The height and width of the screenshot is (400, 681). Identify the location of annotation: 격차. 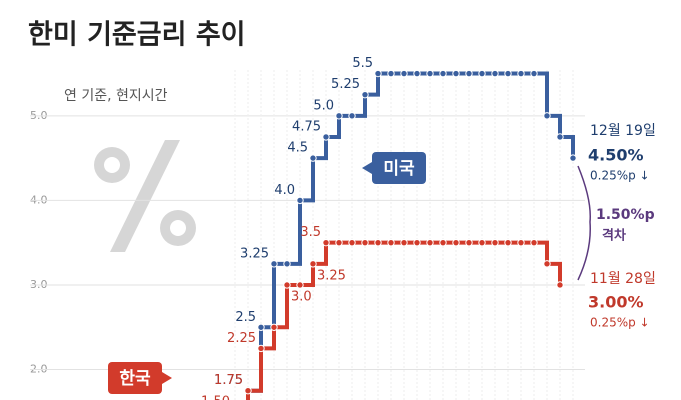
(614, 236).